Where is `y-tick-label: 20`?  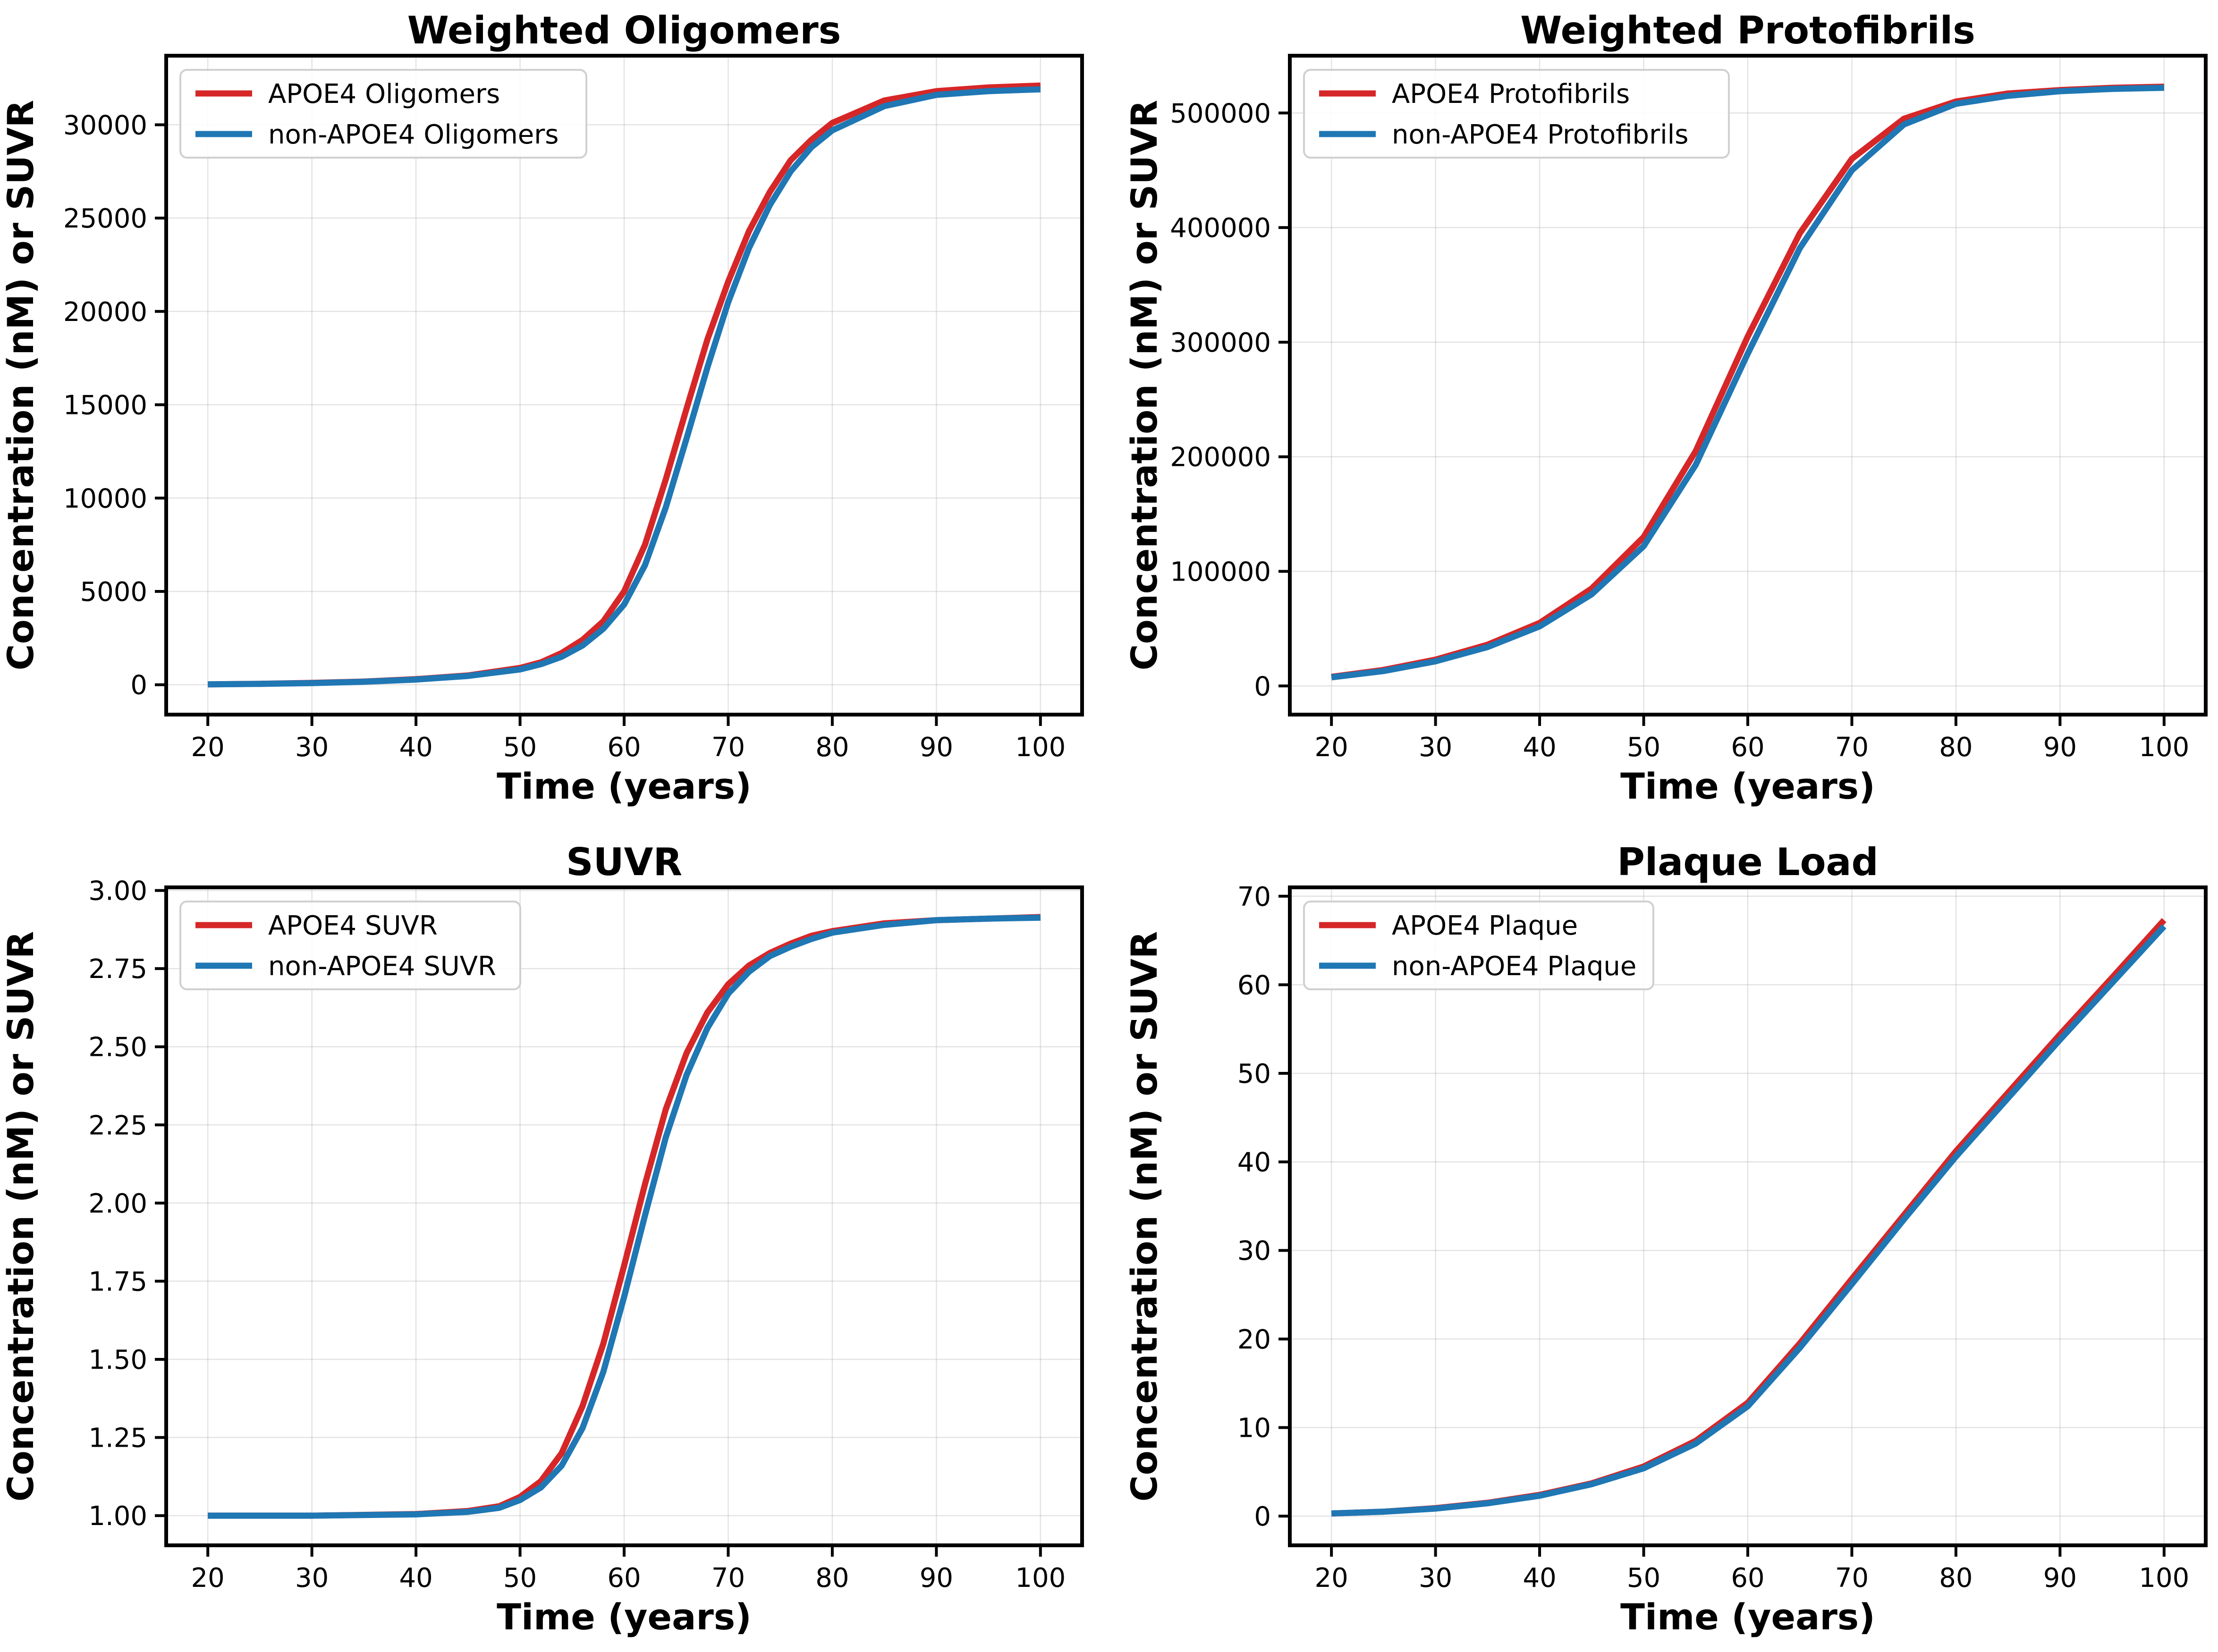 y-tick-label: 20 is located at coordinates (1254, 1339).